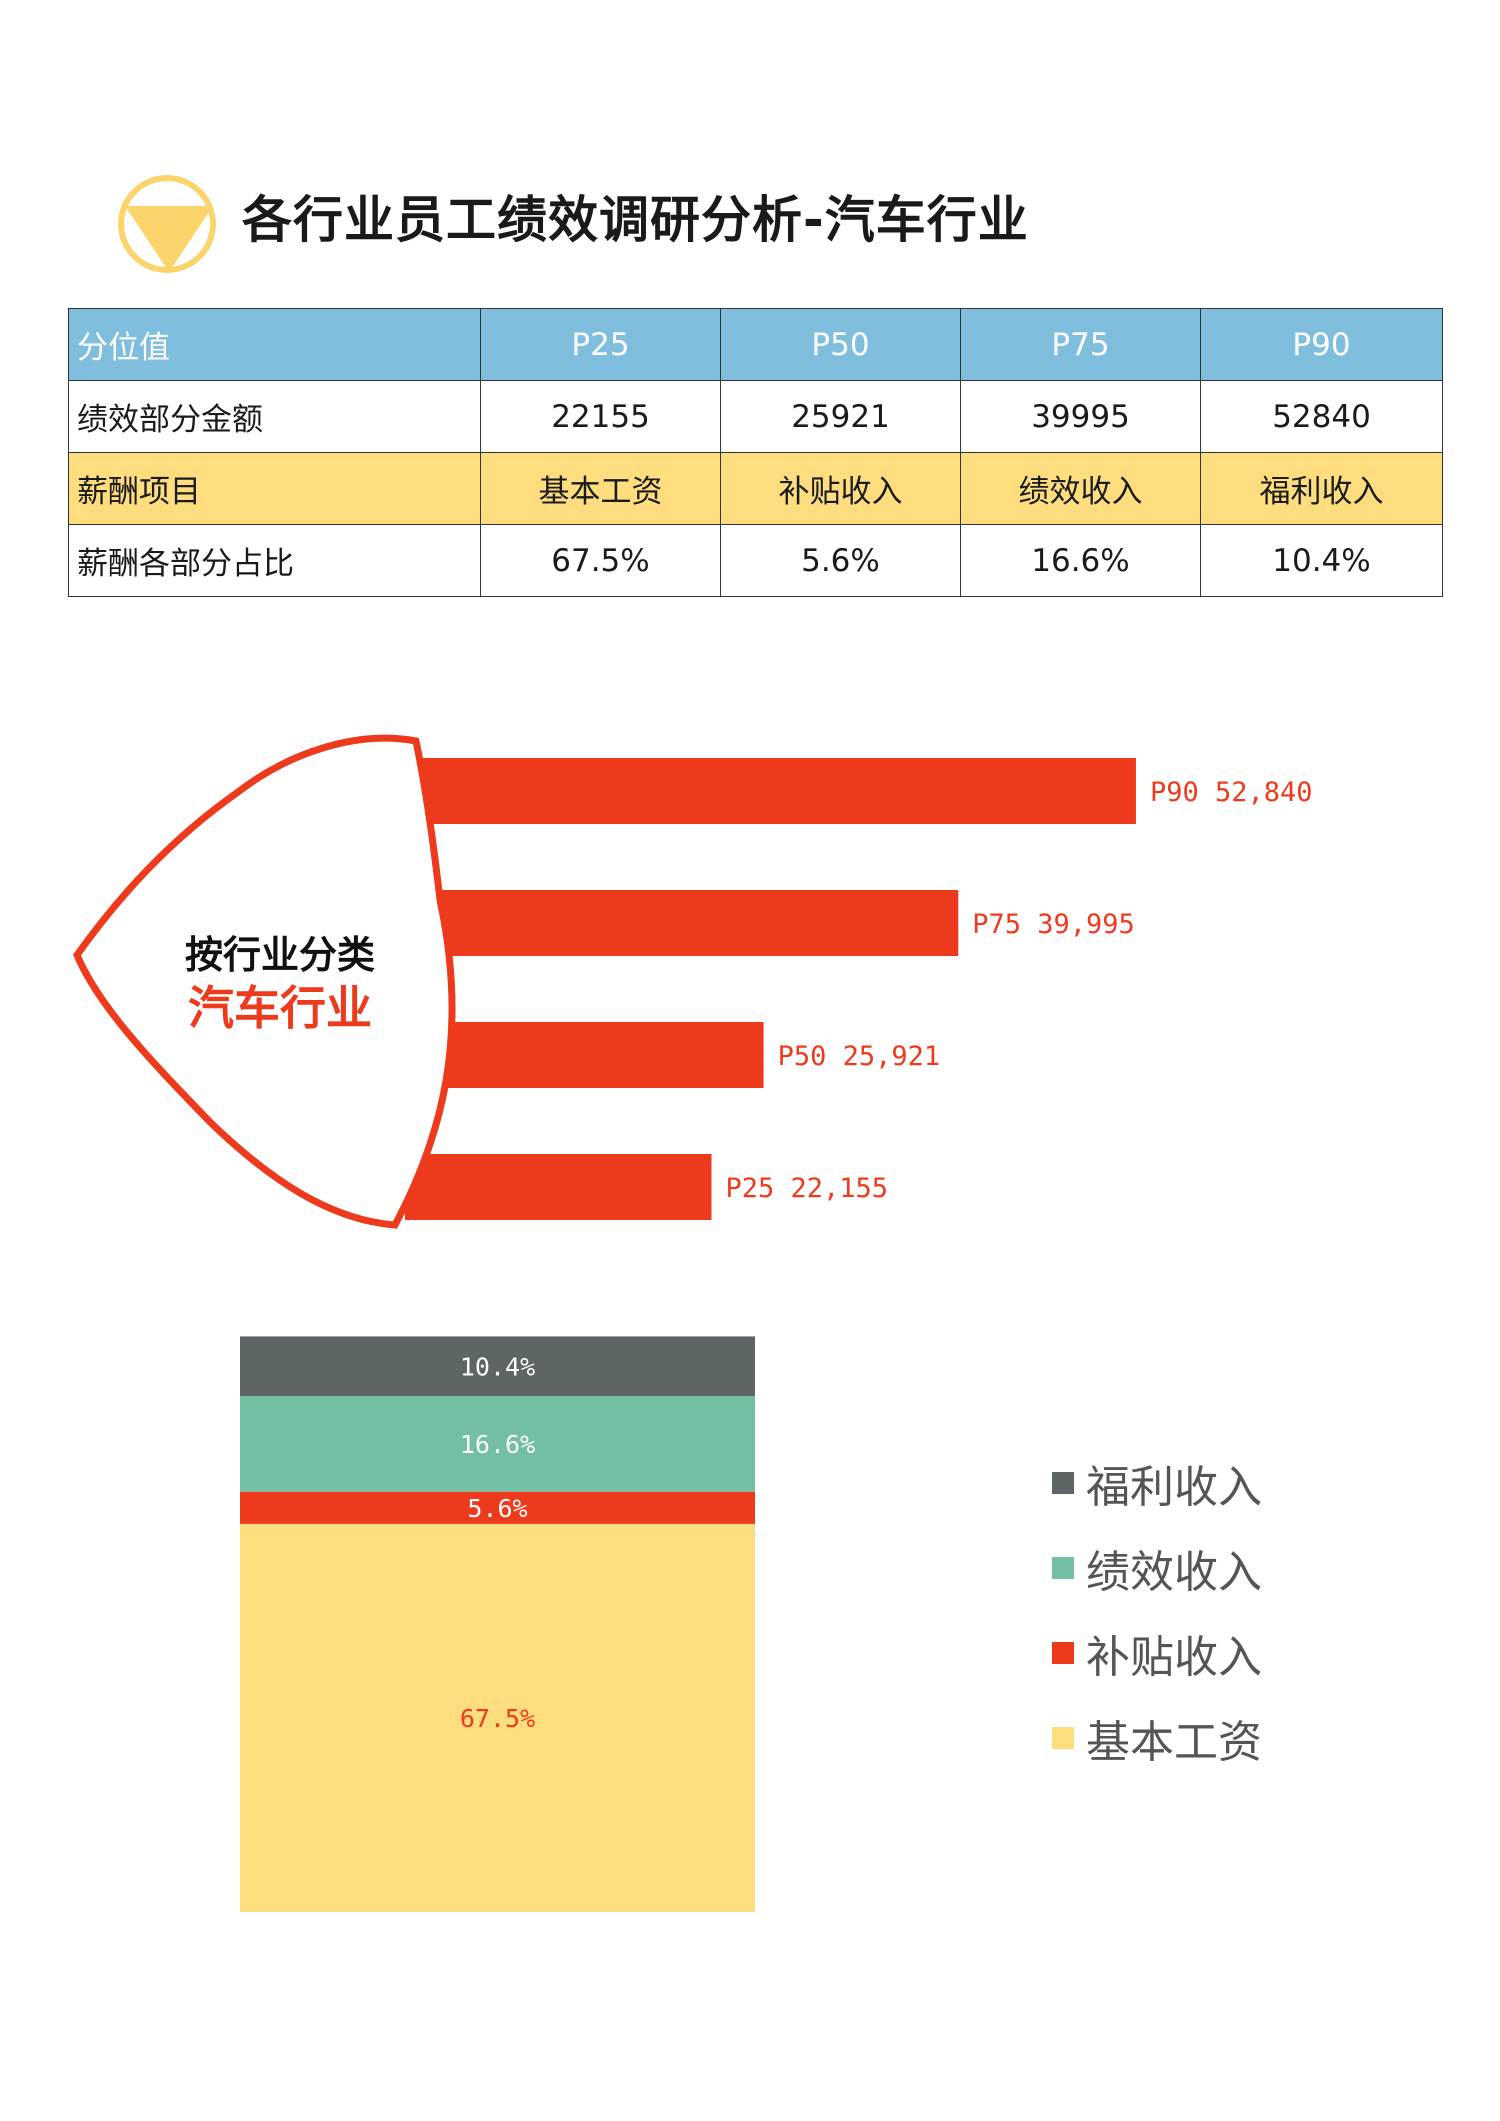 This screenshot has width=1500, height=2121. Describe the element at coordinates (1321, 344) in the screenshot. I see `table-cell: P90` at that location.